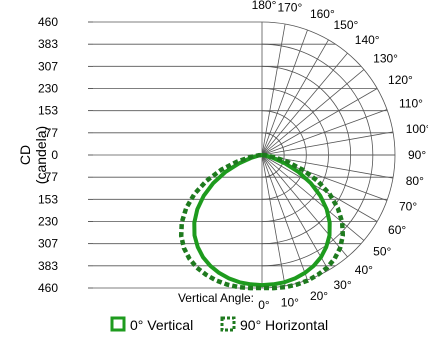 The width and height of the screenshot is (428, 337). I want to click on angle-tick-label: 120°, so click(400, 80).